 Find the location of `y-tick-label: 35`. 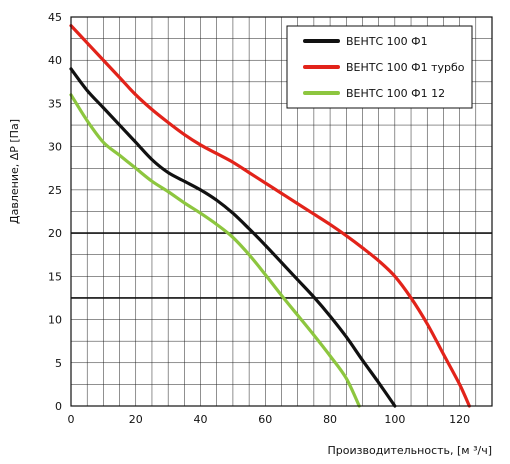

y-tick-label: 35 is located at coordinates (55, 103).